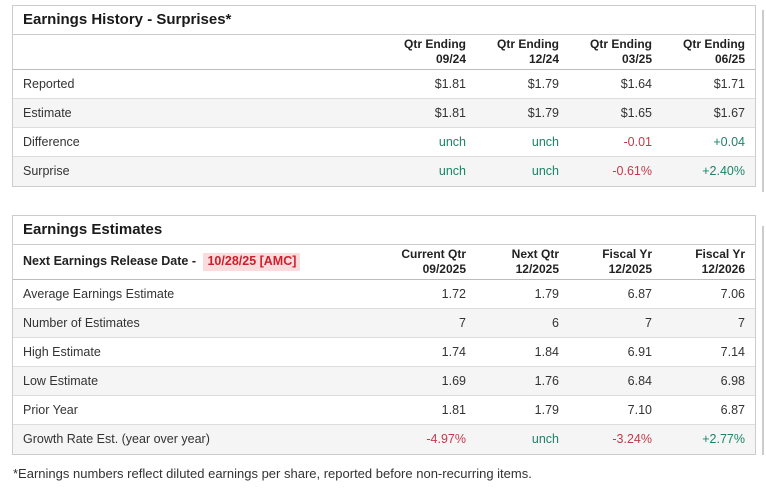 The width and height of the screenshot is (766, 497). Describe the element at coordinates (198, 410) in the screenshot. I see `row-label: Prior Year` at that location.